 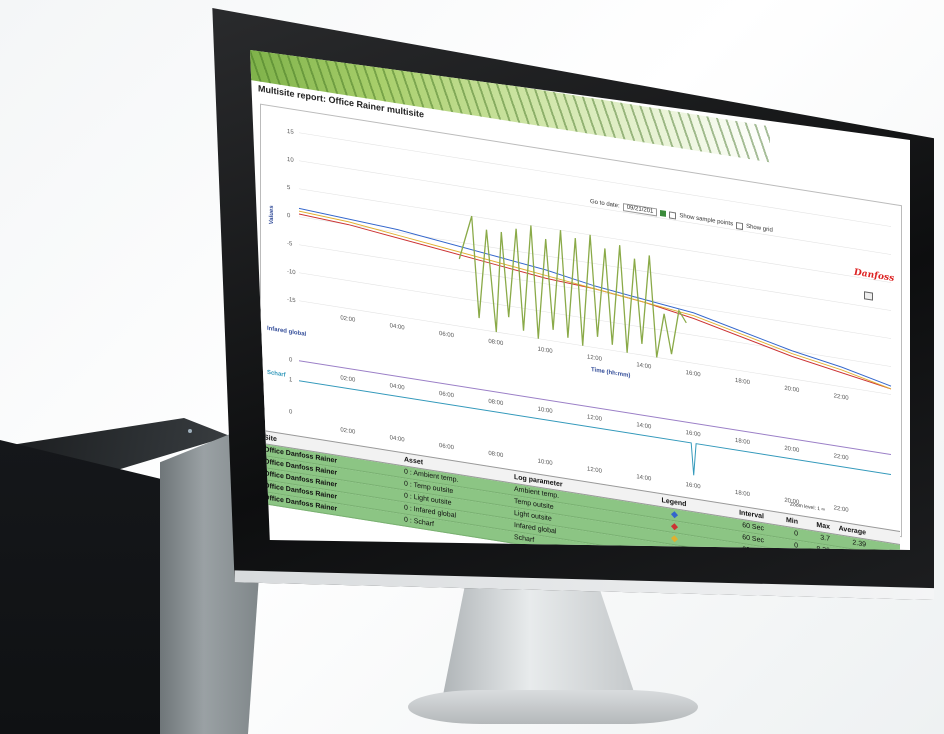 What do you see at coordinates (291, 272) in the screenshot?
I see `y-tick-label: -10` at bounding box center [291, 272].